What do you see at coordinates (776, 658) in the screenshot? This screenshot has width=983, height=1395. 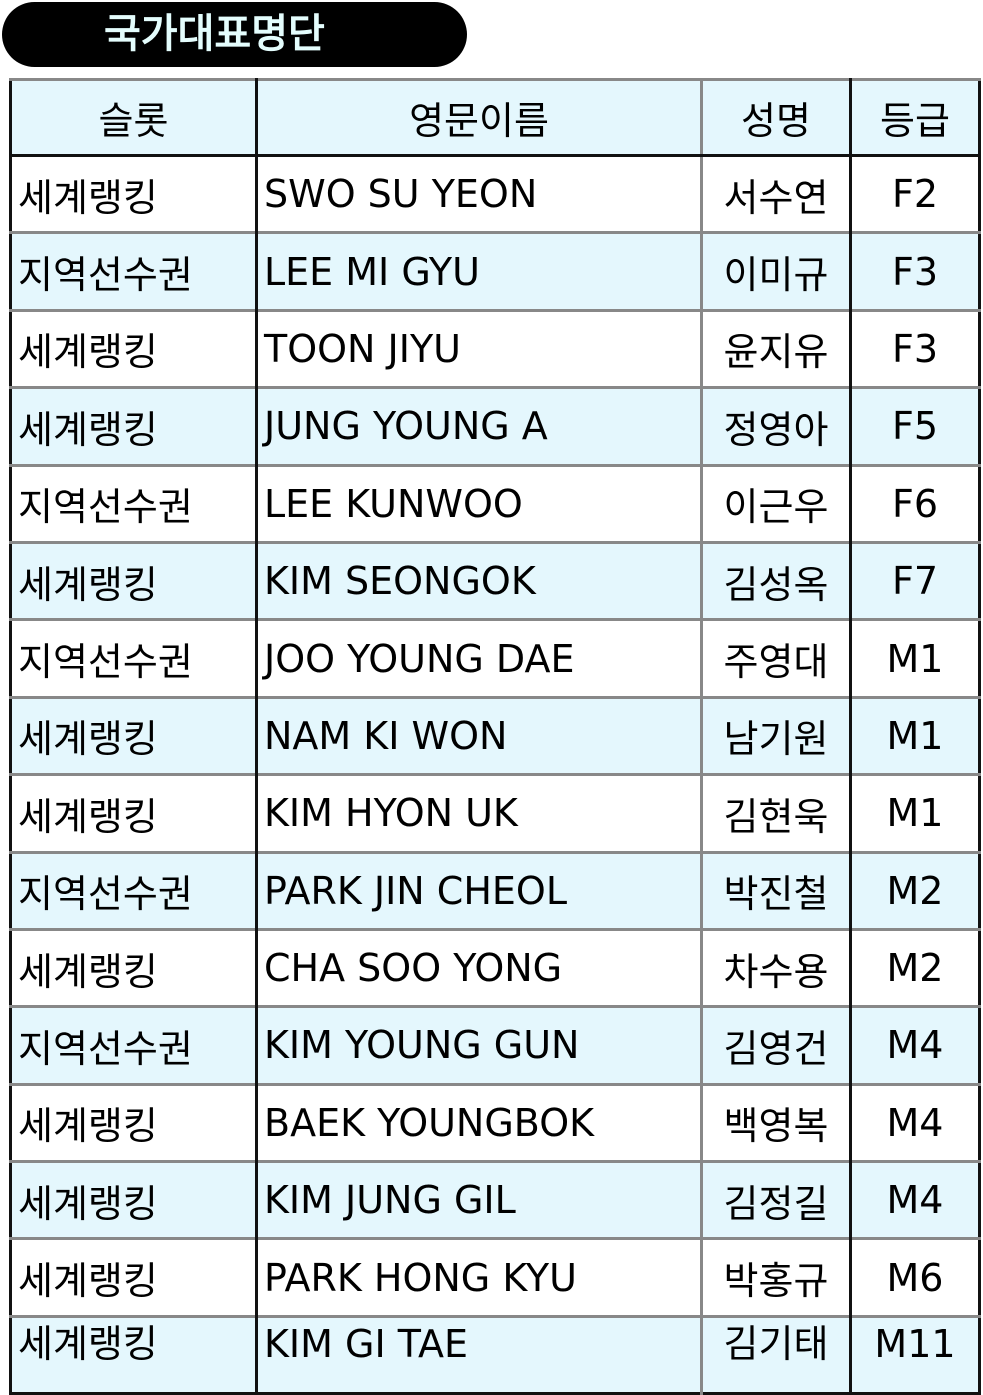 I see `name-cell: 주영대` at bounding box center [776, 658].